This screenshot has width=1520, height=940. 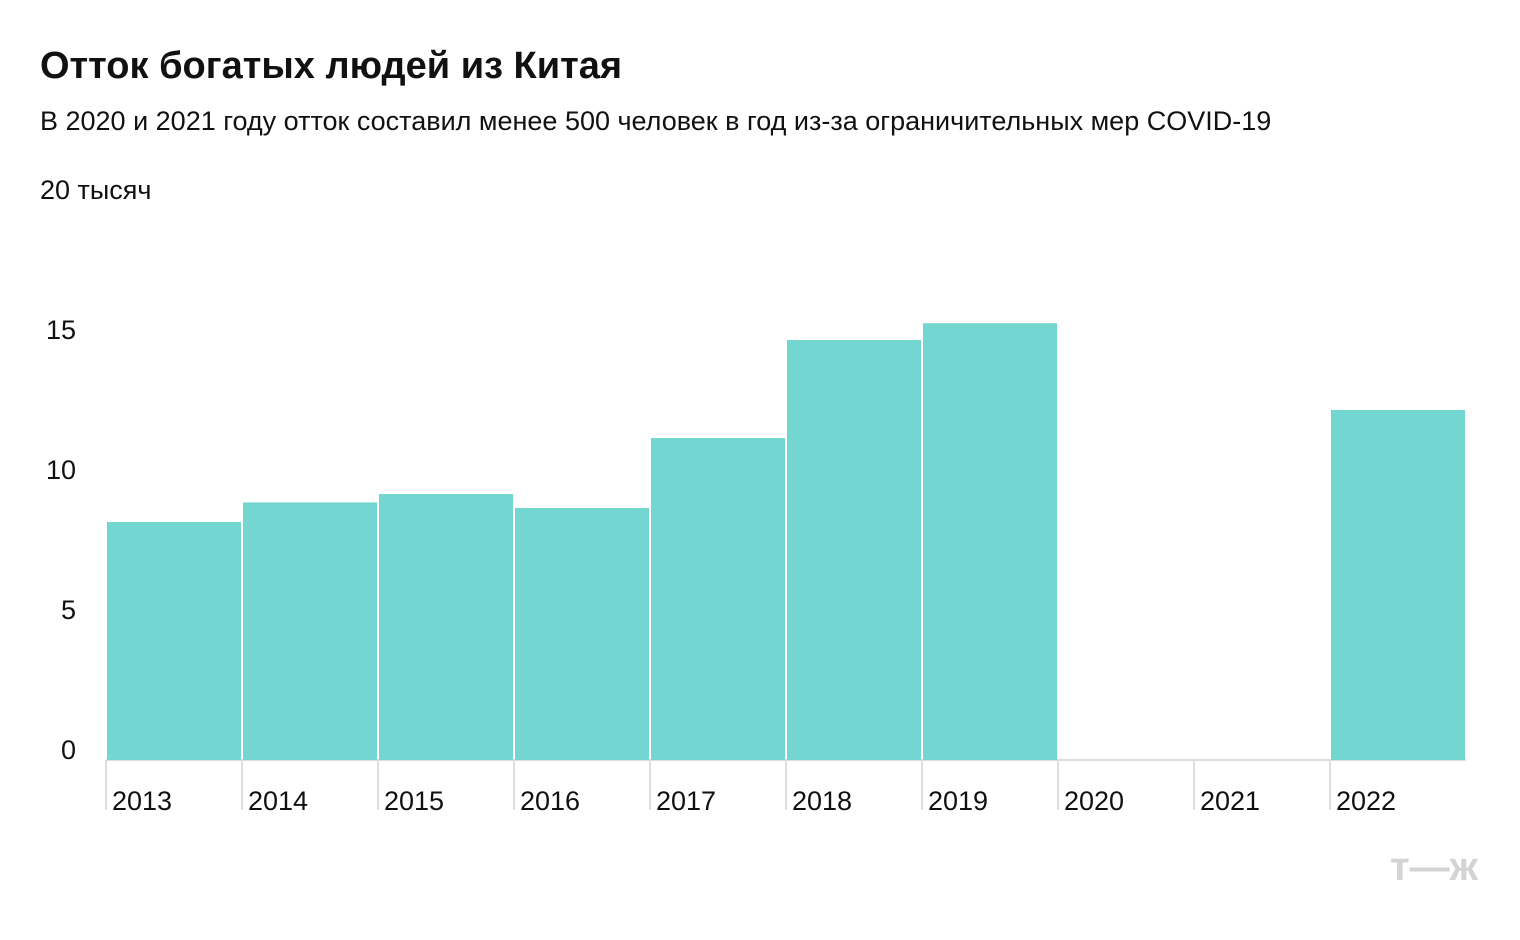 I want to click on x-tick-label: 2022, so click(x=1366, y=801).